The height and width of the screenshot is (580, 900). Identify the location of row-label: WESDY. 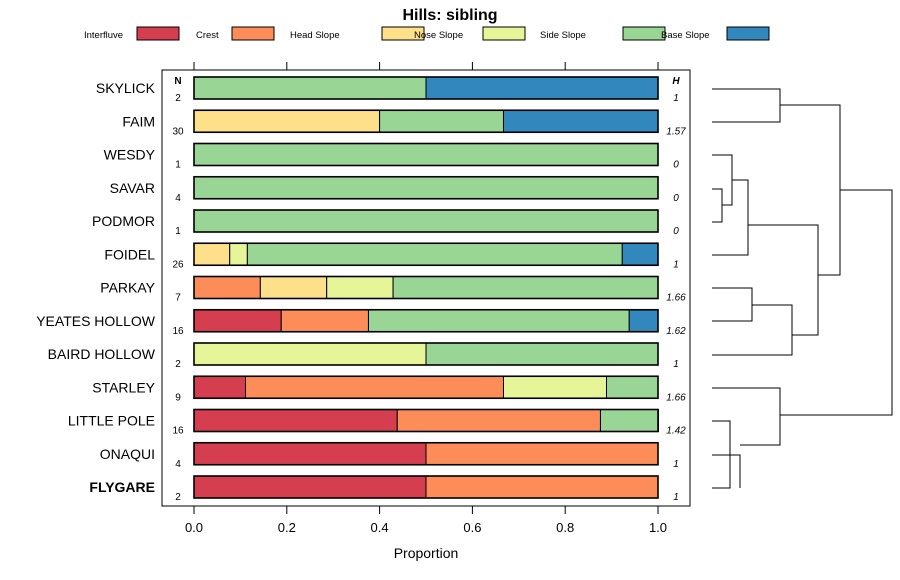
(130, 155).